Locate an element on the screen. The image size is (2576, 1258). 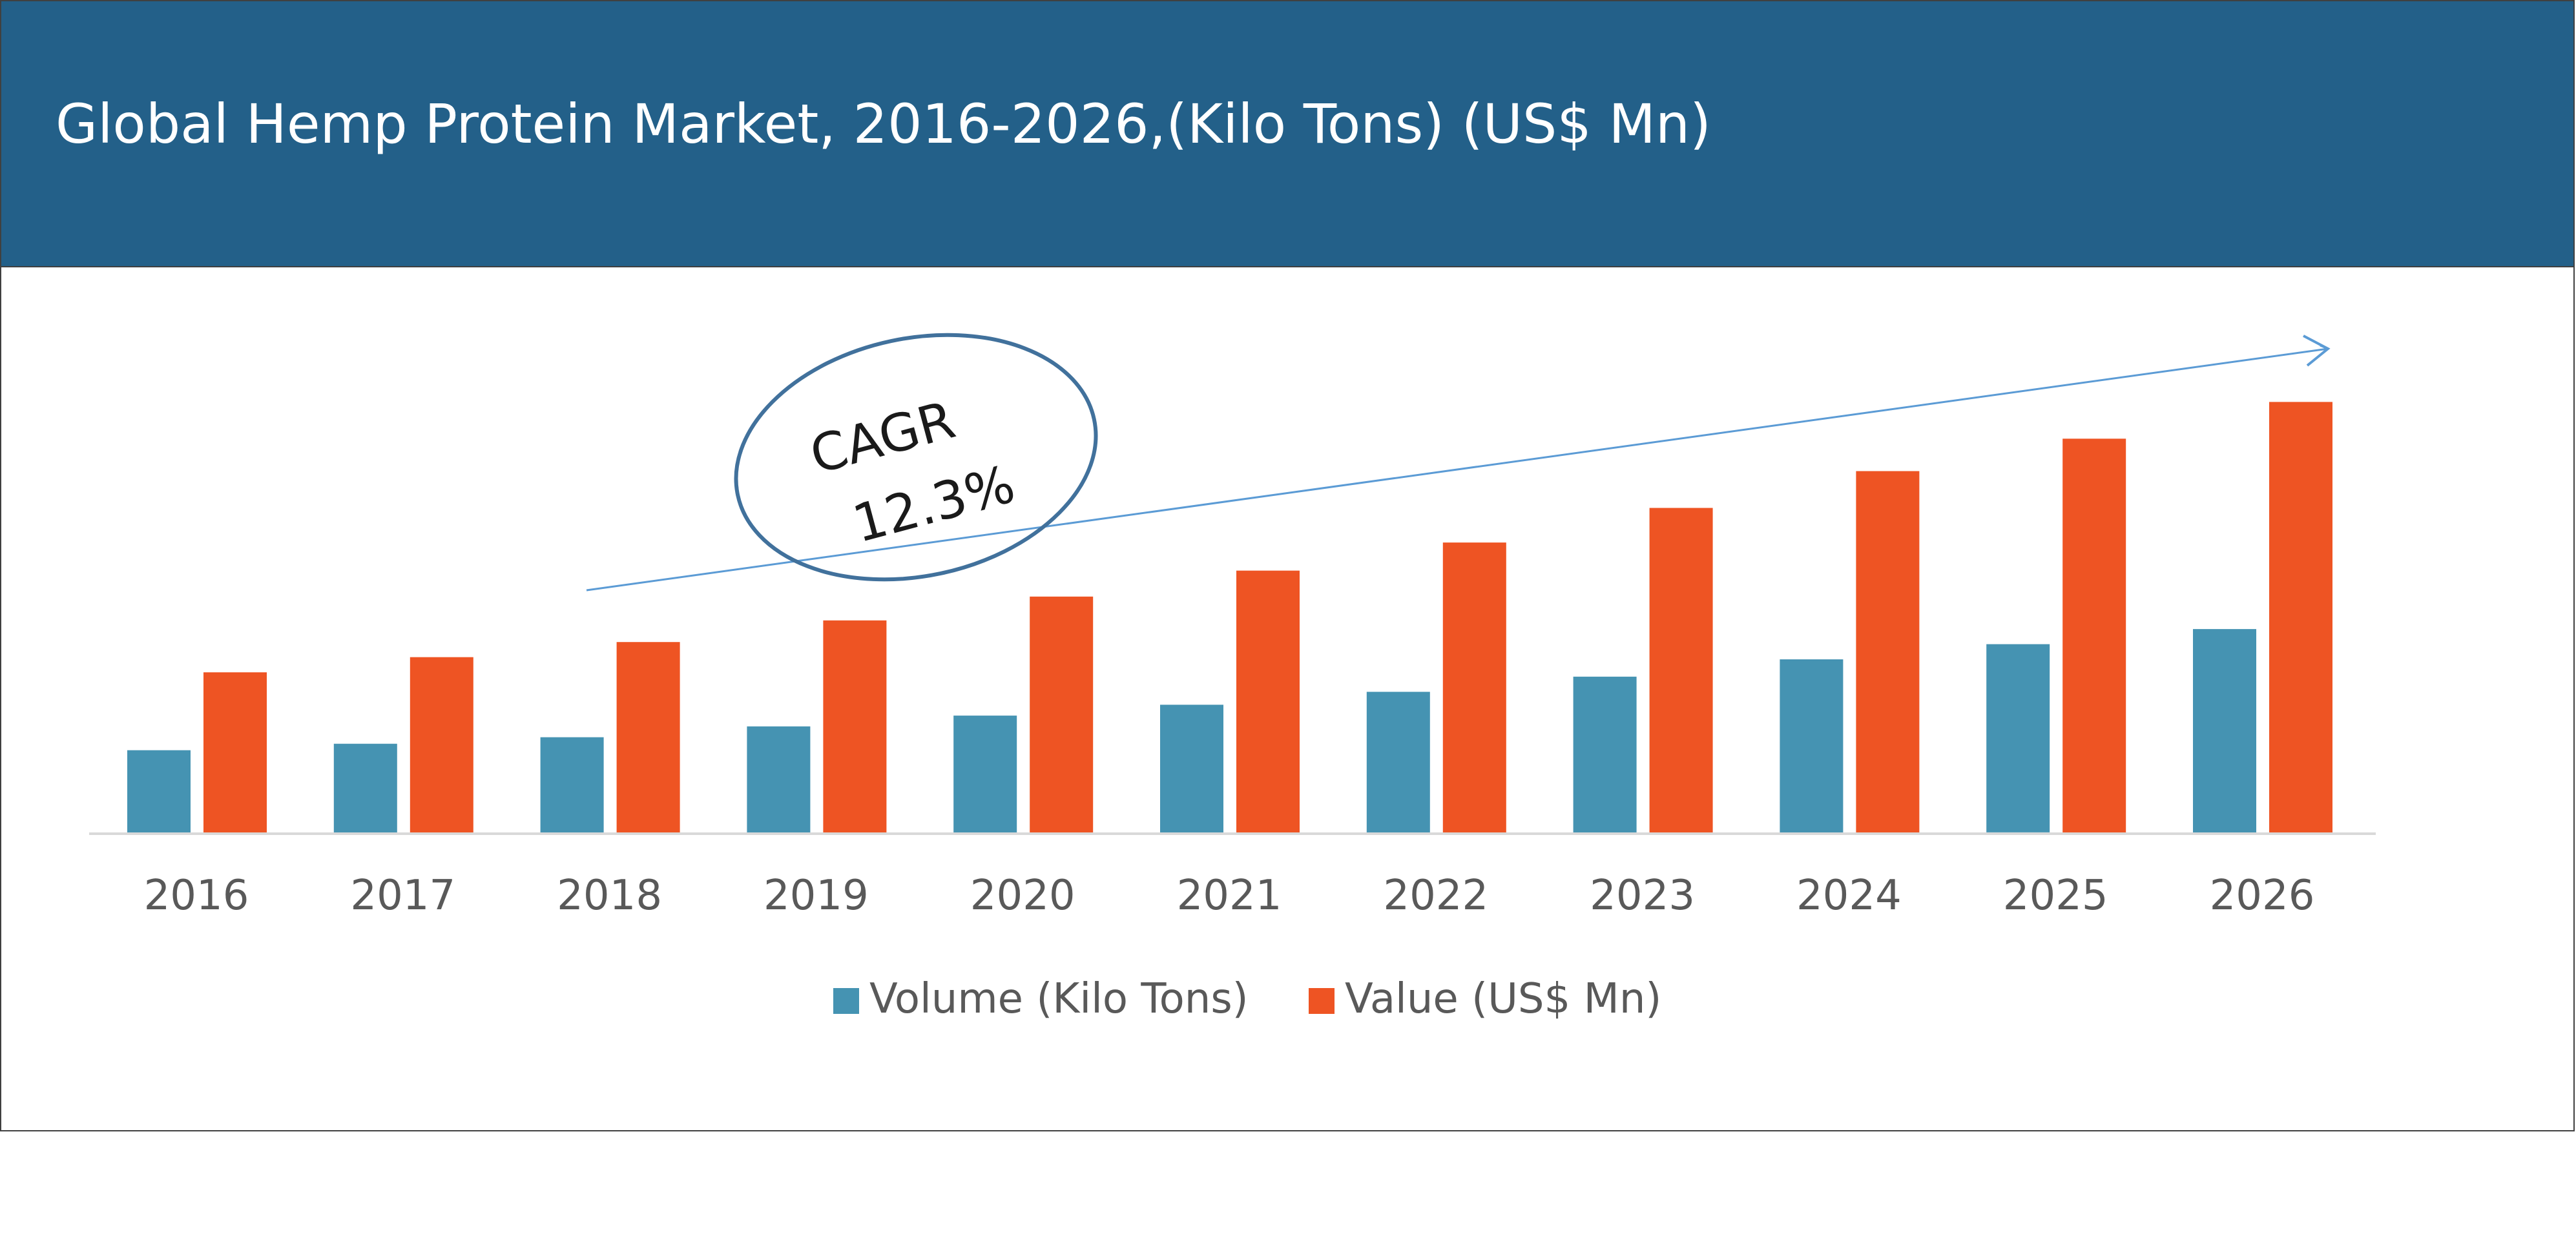
x-tick-label-2020: 2020 is located at coordinates (1022, 896).